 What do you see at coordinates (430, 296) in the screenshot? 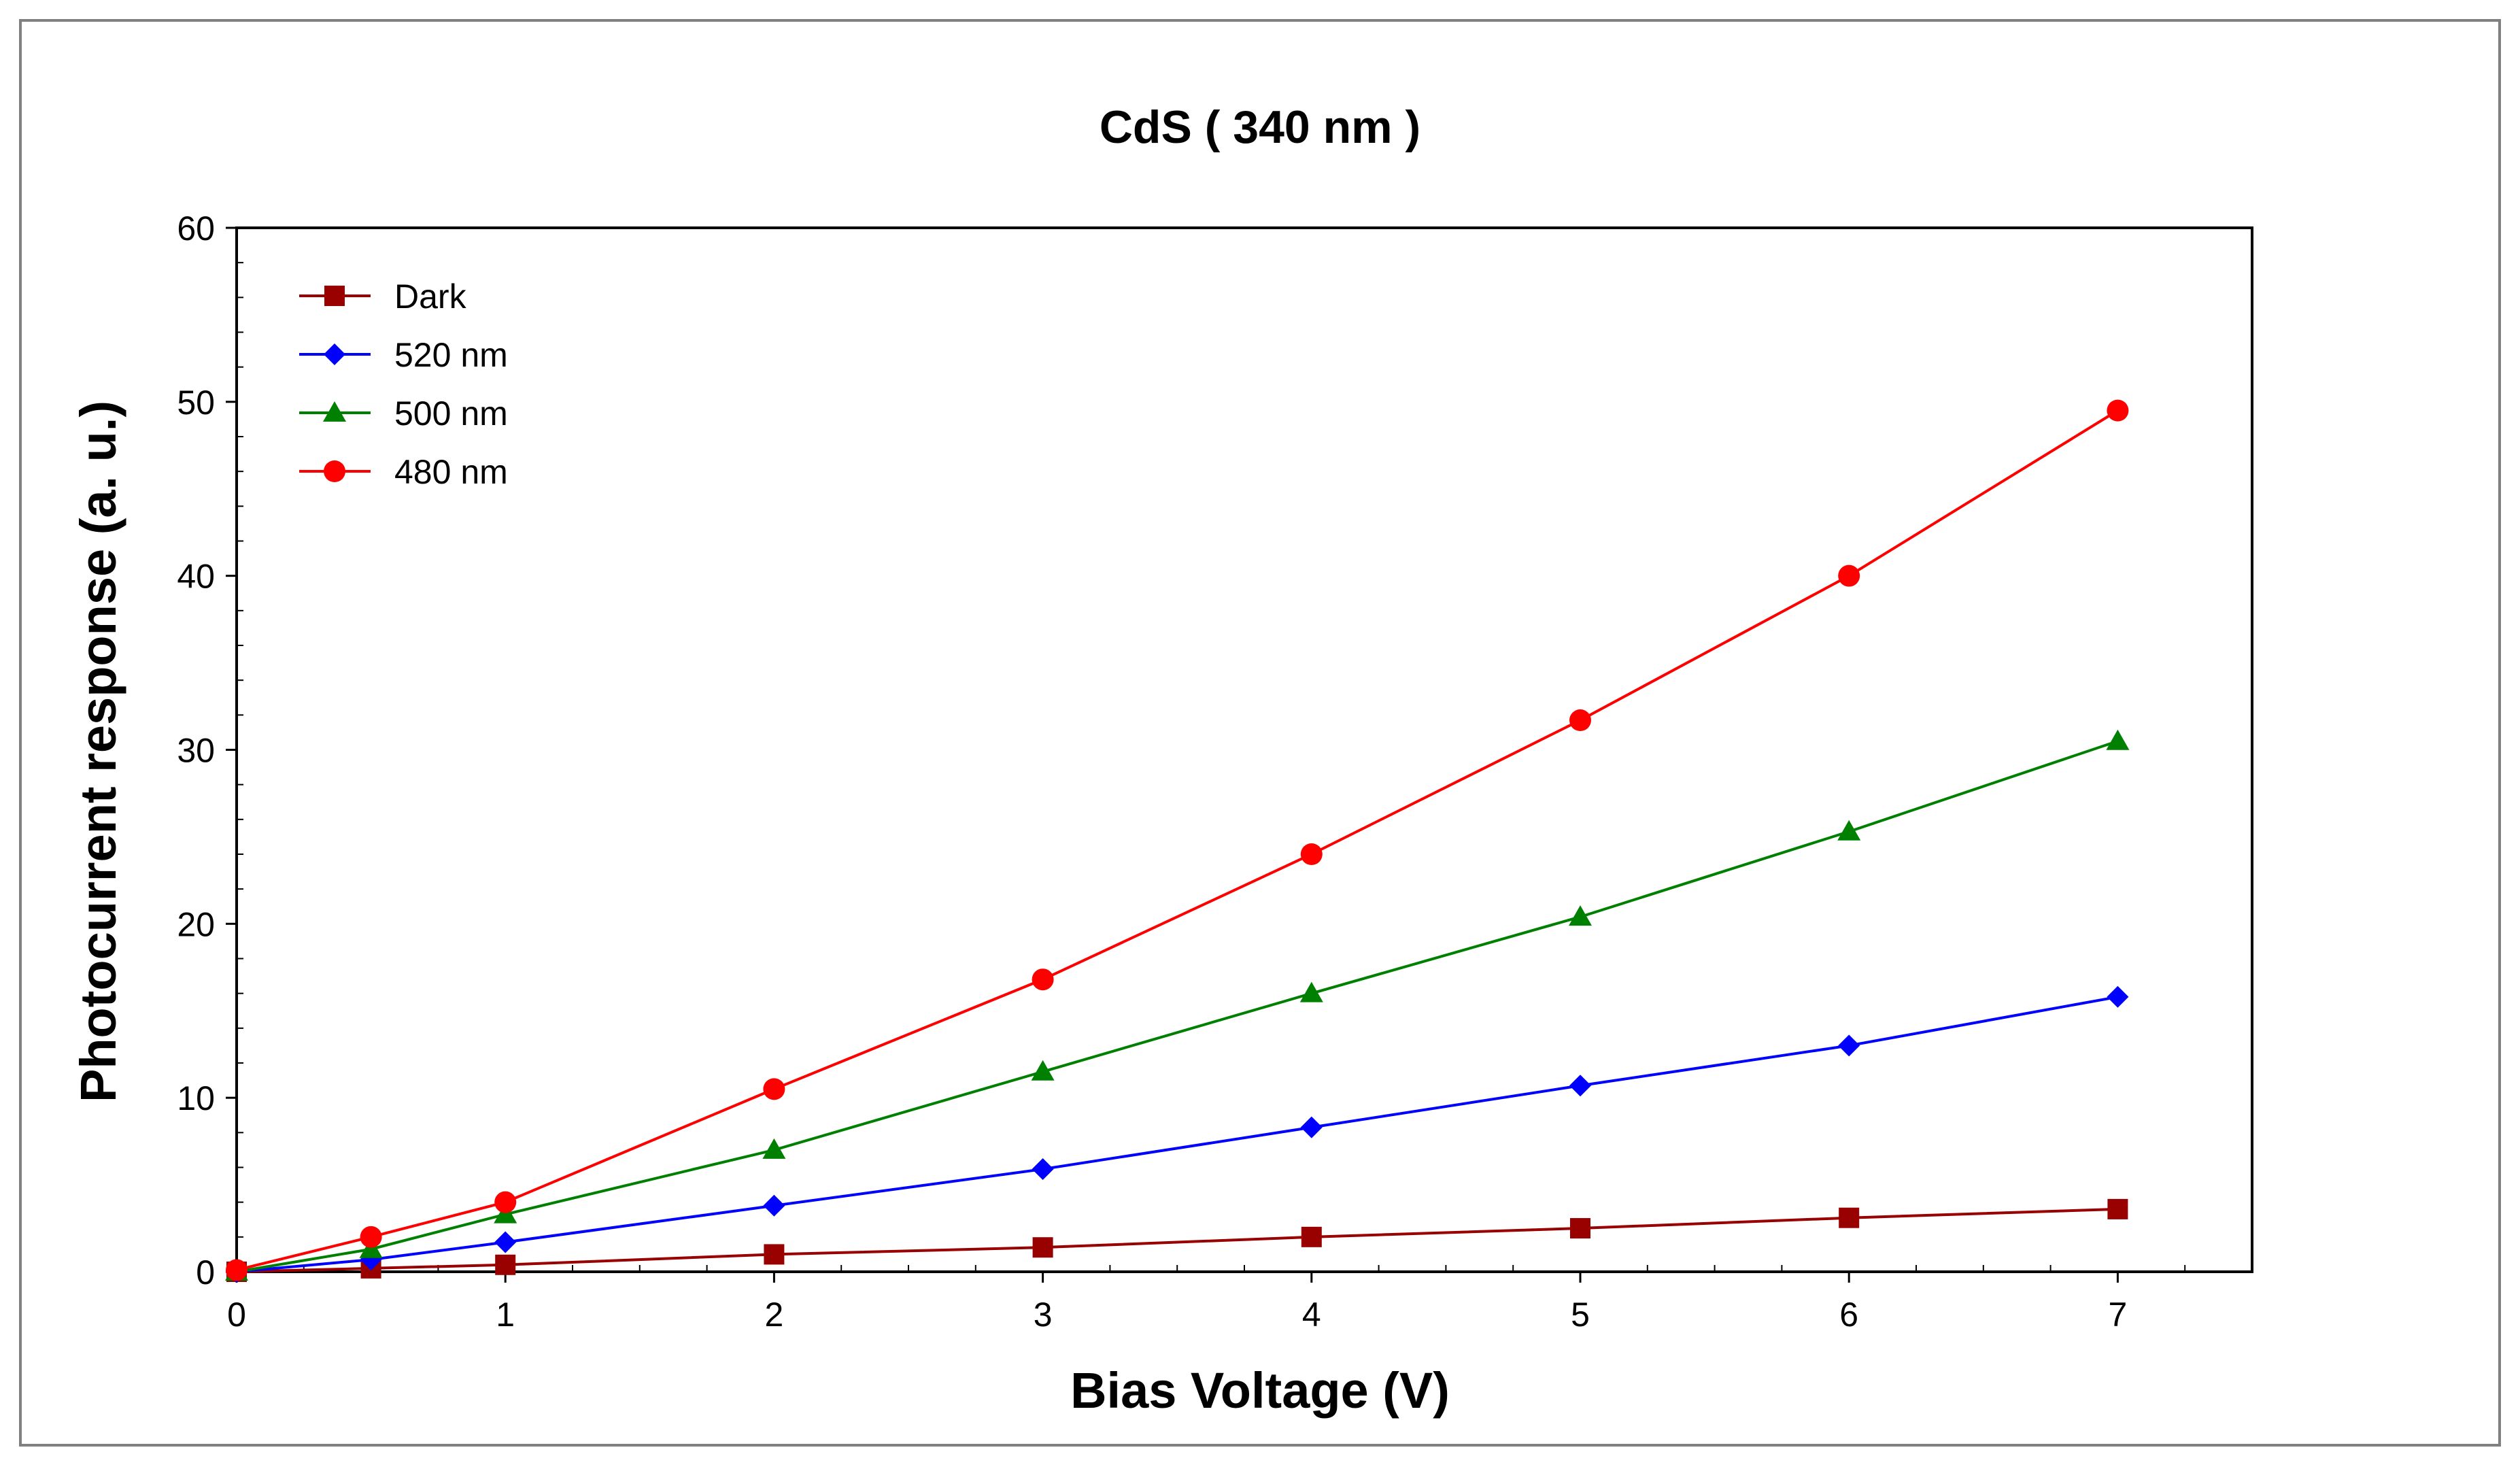
I see `legend-label: Dark` at bounding box center [430, 296].